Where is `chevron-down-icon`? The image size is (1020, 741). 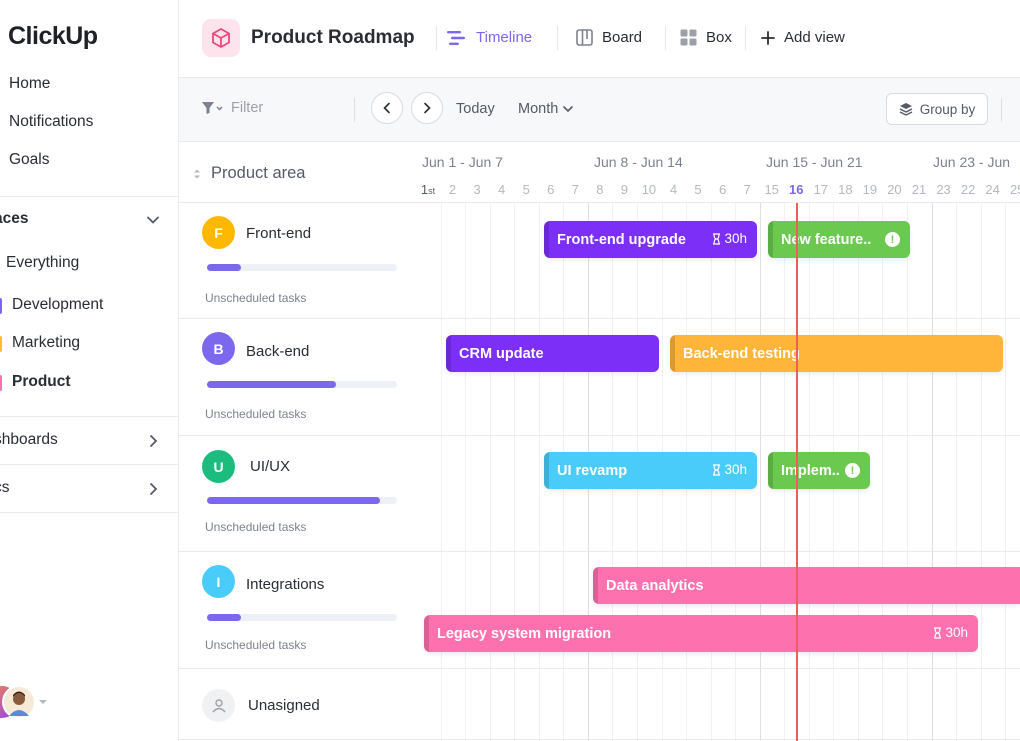
chevron-down-icon is located at coordinates (153, 220).